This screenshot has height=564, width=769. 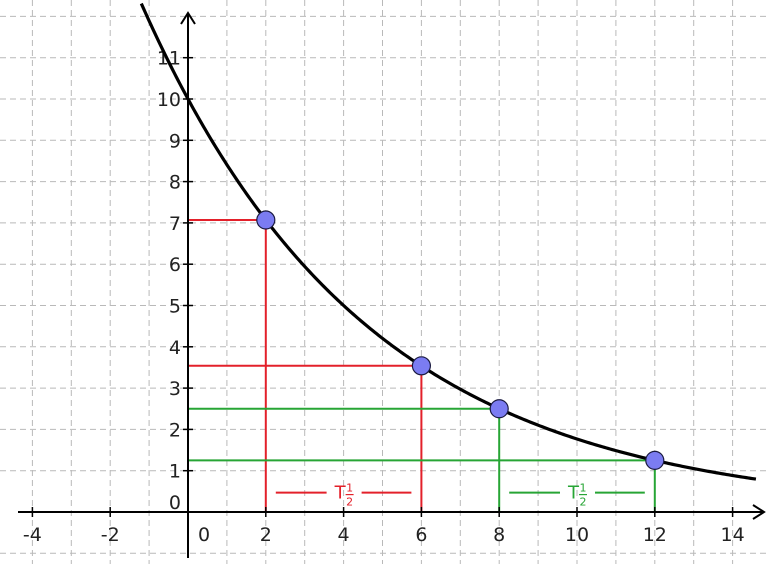 What do you see at coordinates (175, 503) in the screenshot?
I see `y-tick-label: 0` at bounding box center [175, 503].